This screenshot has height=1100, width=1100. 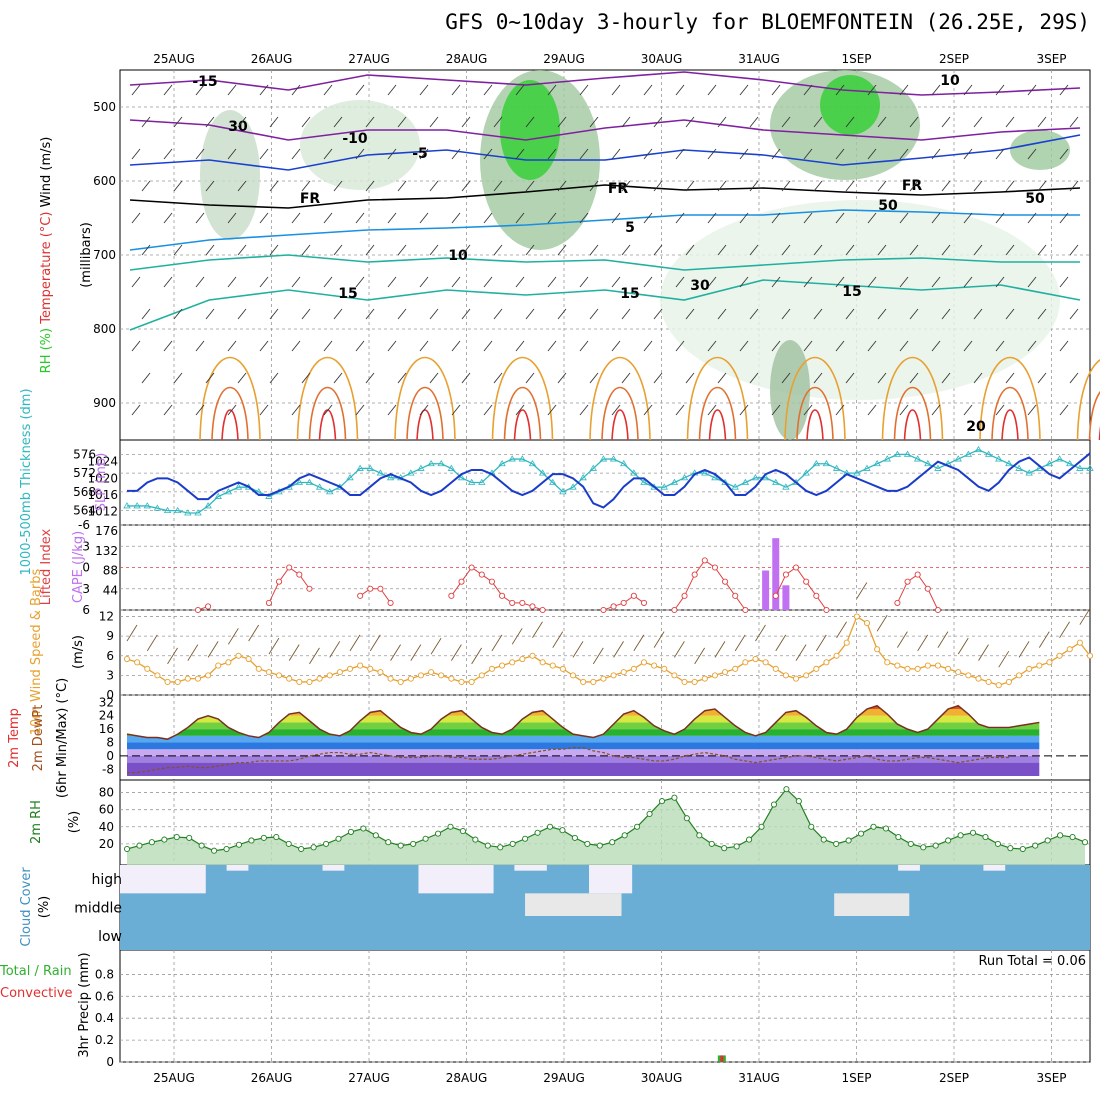 What do you see at coordinates (102, 478) in the screenshot?
I see `slp-tick: 1020` at bounding box center [102, 478].